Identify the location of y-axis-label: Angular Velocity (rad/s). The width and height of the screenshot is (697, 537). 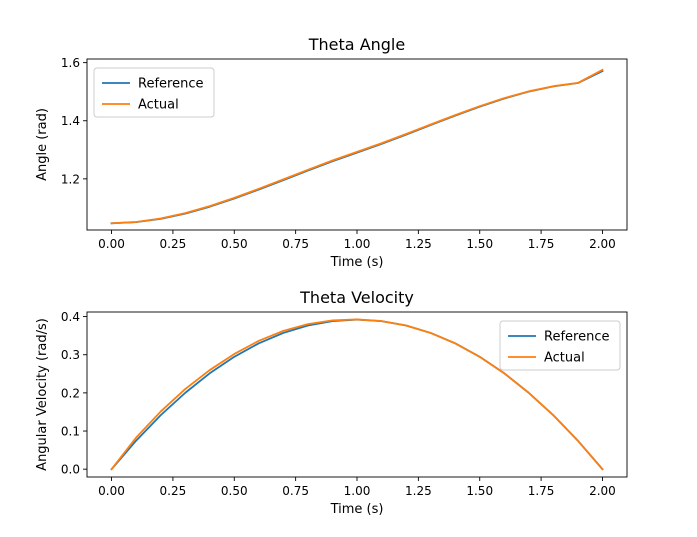
(42, 394).